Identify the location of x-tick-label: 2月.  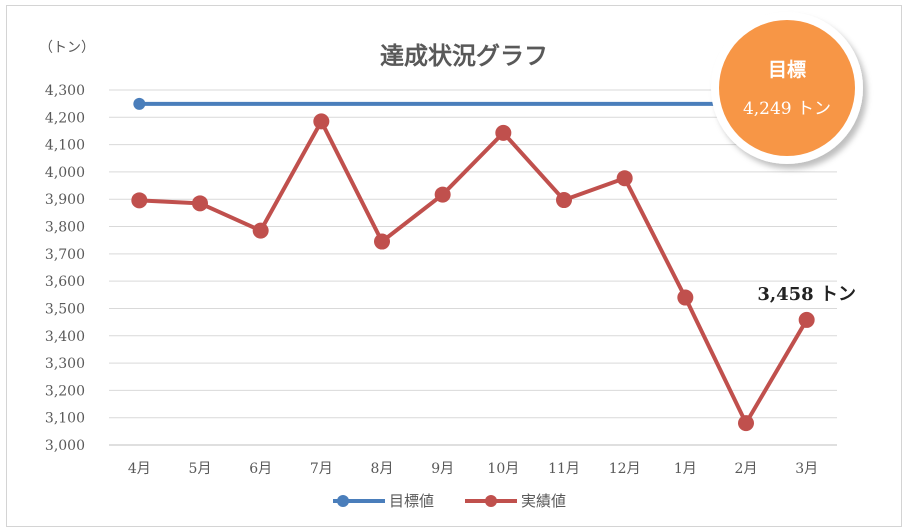
(746, 469).